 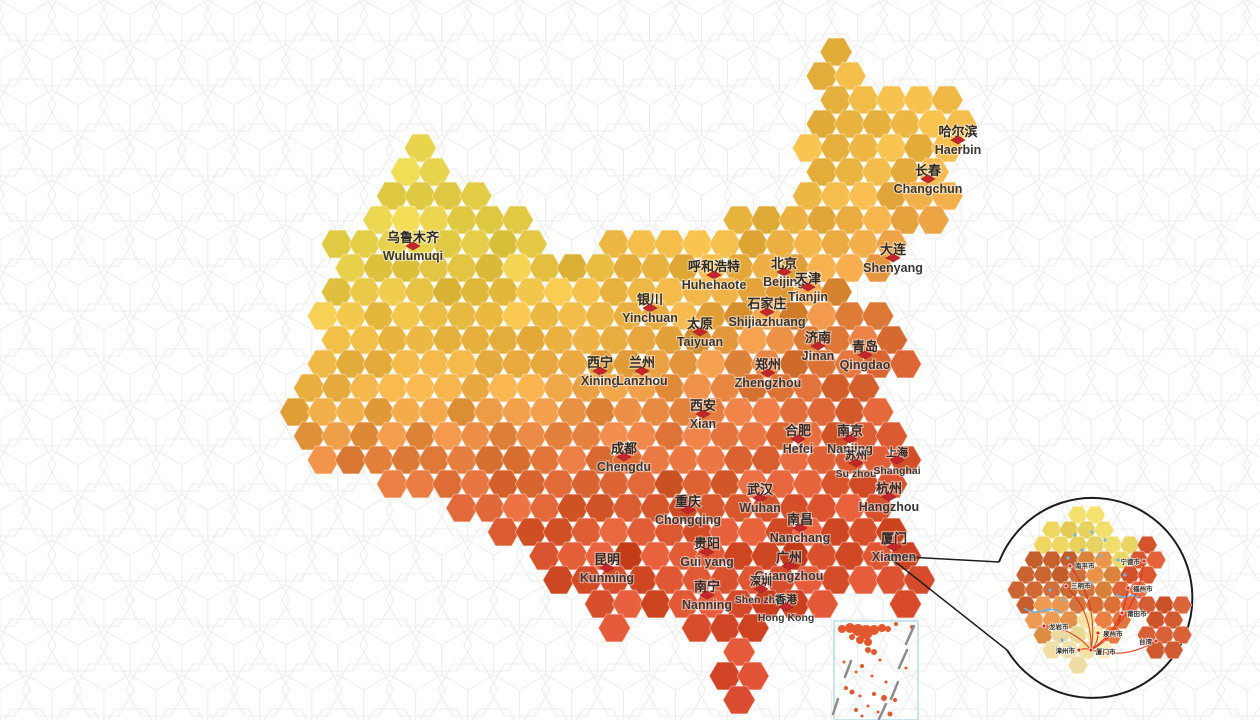 I want to click on city-diamond-marker-wuhan, so click(x=760, y=498).